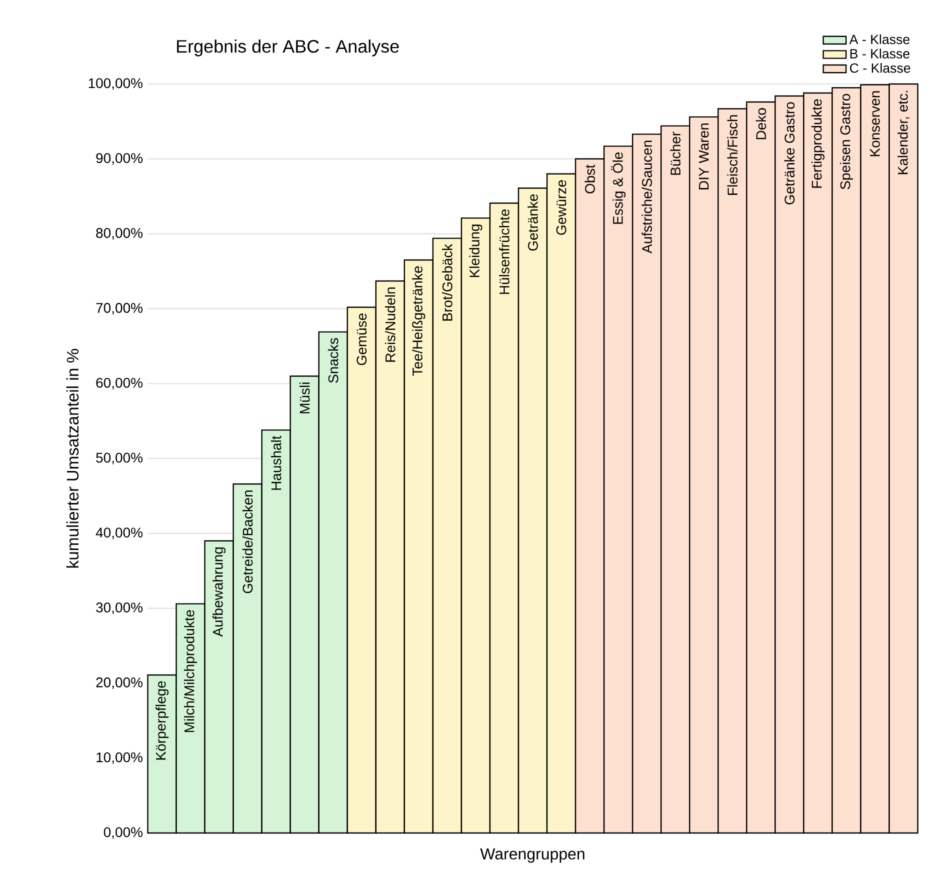  What do you see at coordinates (880, 53) in the screenshot?
I see `legend-label: B - Klasse` at bounding box center [880, 53].